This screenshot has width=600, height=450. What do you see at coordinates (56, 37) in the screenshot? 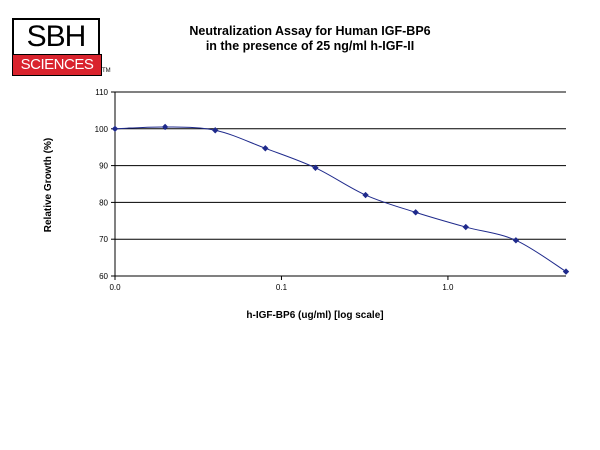
I see `logo-top-text: SBH` at bounding box center [56, 37].